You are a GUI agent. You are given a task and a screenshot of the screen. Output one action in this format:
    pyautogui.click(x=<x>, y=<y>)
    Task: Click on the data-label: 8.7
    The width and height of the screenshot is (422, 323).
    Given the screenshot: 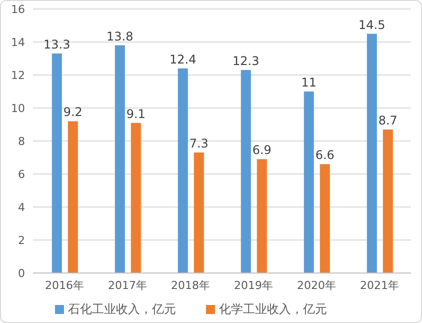 What is the action you would take?
    pyautogui.click(x=388, y=120)
    